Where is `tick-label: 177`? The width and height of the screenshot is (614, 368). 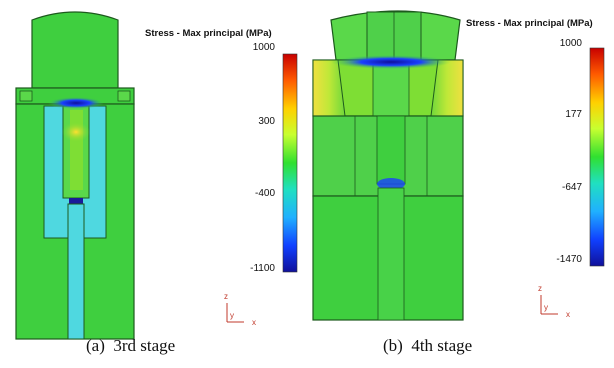 tick-label: 177 is located at coordinates (573, 114).